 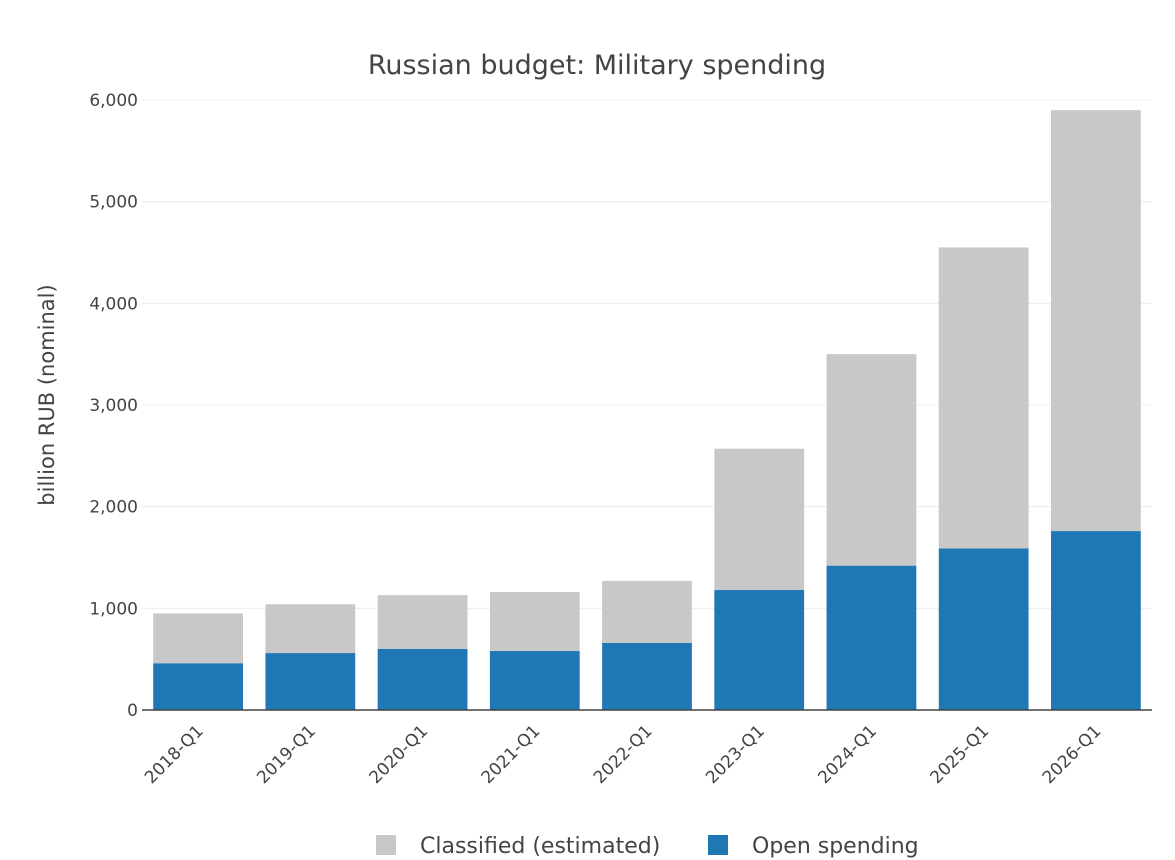 What do you see at coordinates (871, 460) in the screenshot?
I see `bar-classified-estimated-2024-Q1` at bounding box center [871, 460].